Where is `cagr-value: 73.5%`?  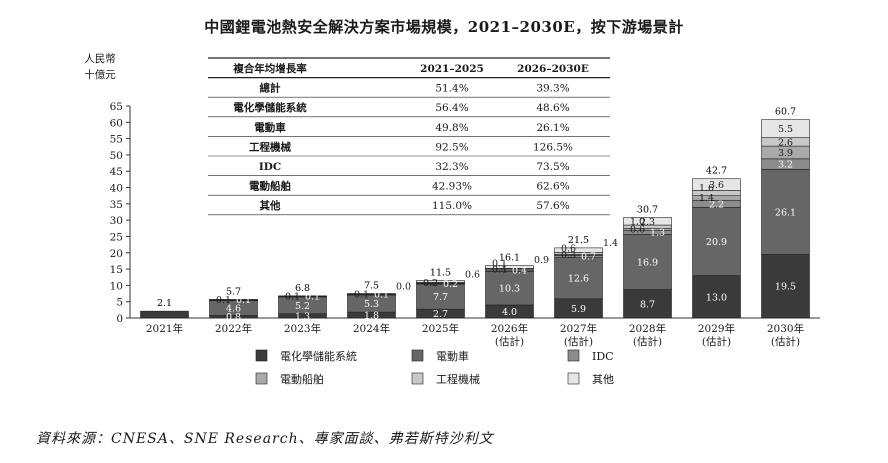
cagr-value: 73.5% is located at coordinates (552, 167).